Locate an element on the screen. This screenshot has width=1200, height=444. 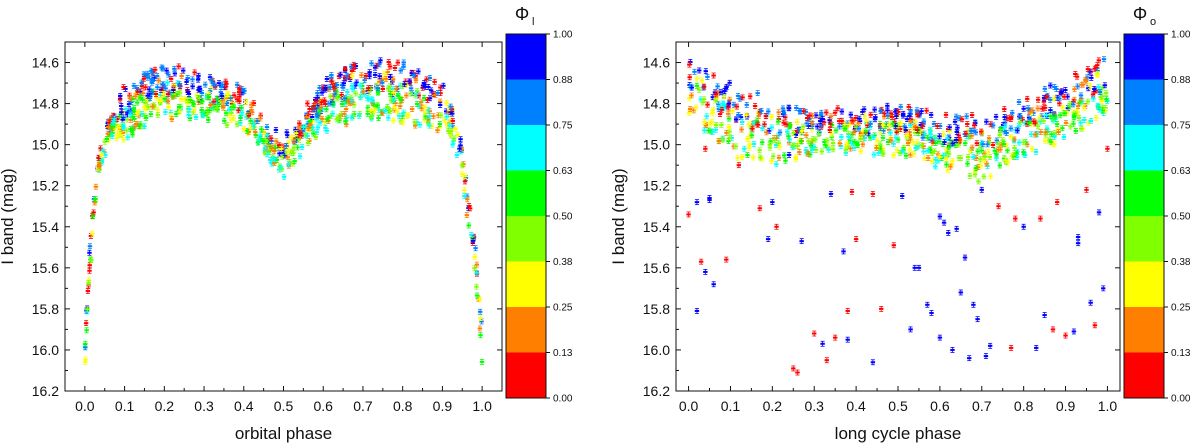
colorbar-tick-label: 0.50 is located at coordinates (563, 217).